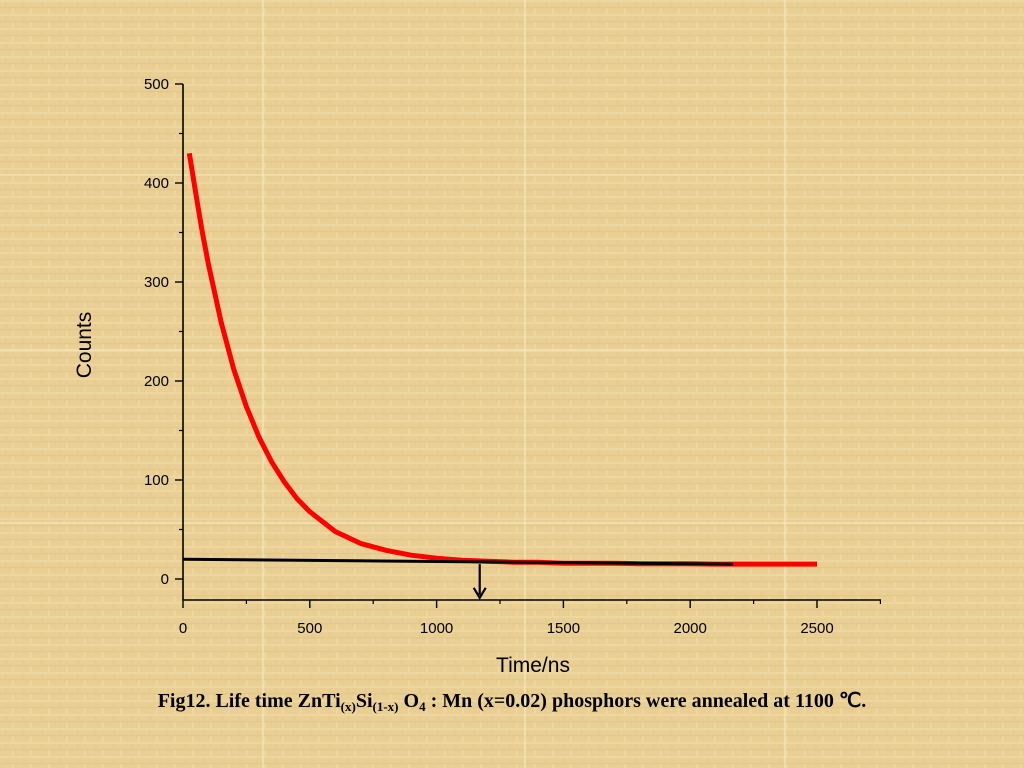 This screenshot has height=768, width=1024. What do you see at coordinates (348, 706) in the screenshot?
I see `caption-sub-x: (x)` at bounding box center [348, 706].